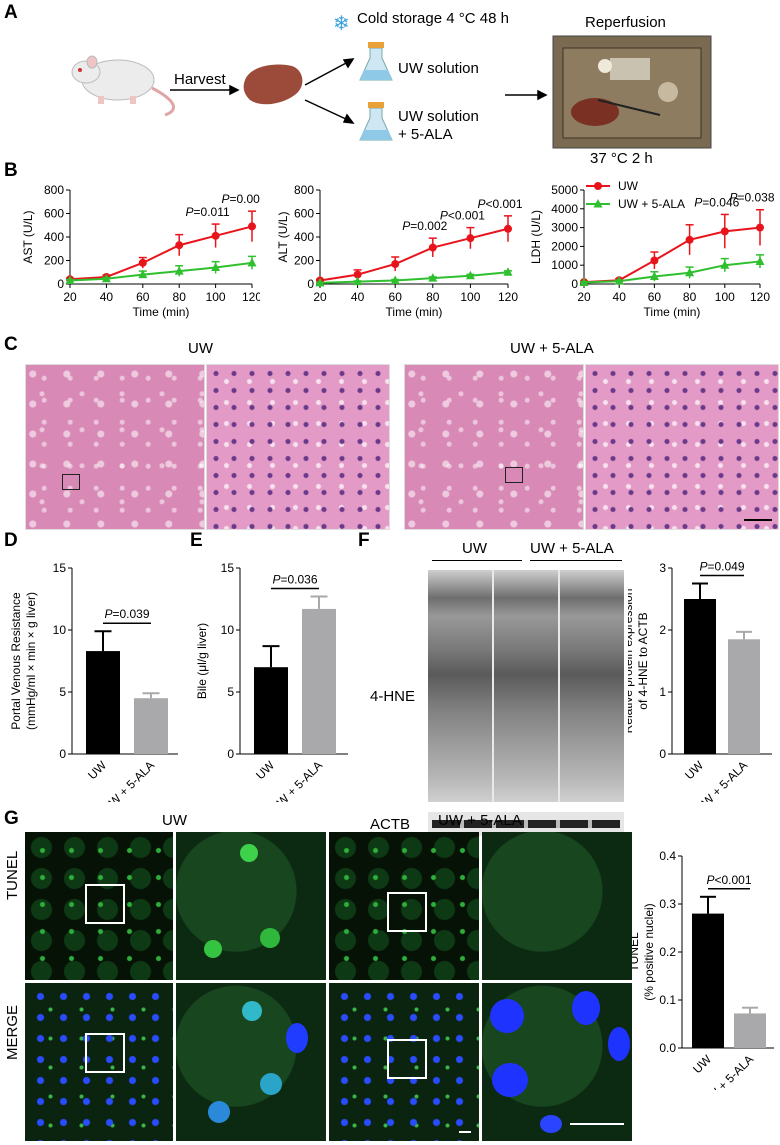 This screenshot has width=780, height=1145. What do you see at coordinates (662, 568) in the screenshot?
I see `y-tick-label: 3` at bounding box center [662, 568].